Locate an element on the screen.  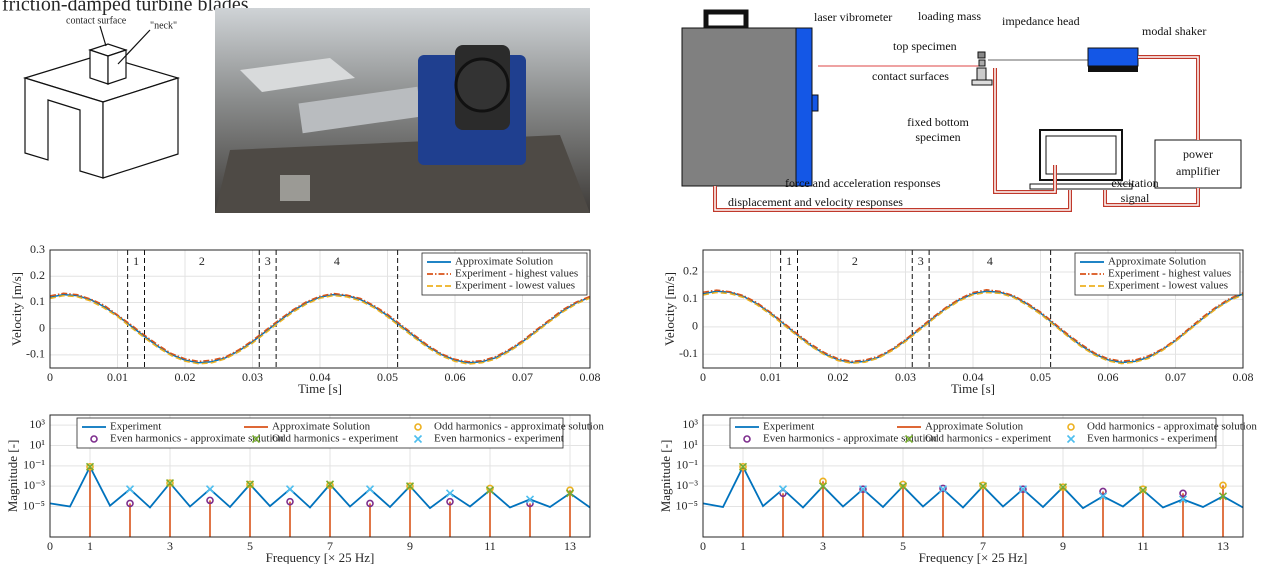
y-tick-label: 0.1 is located at coordinates (37, 301).